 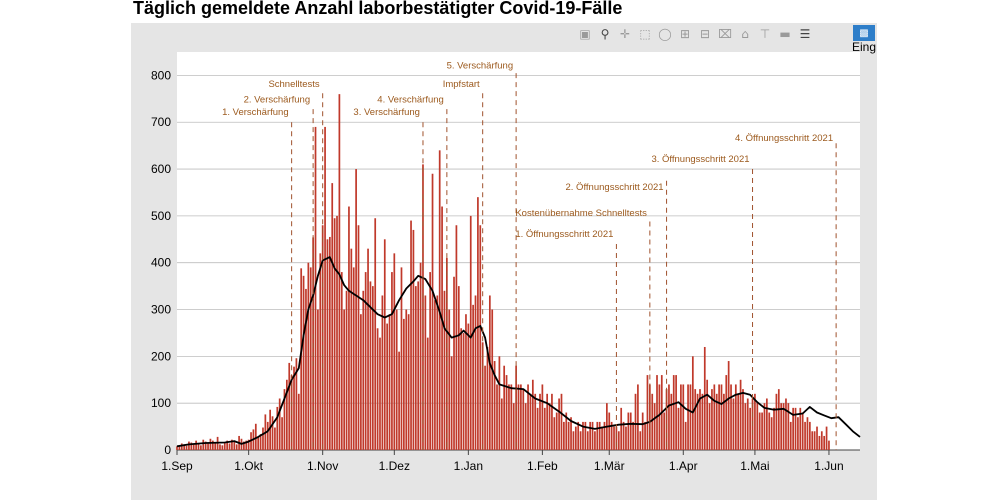 I want to click on zoom-in-icon: ⊞, so click(x=685, y=34).